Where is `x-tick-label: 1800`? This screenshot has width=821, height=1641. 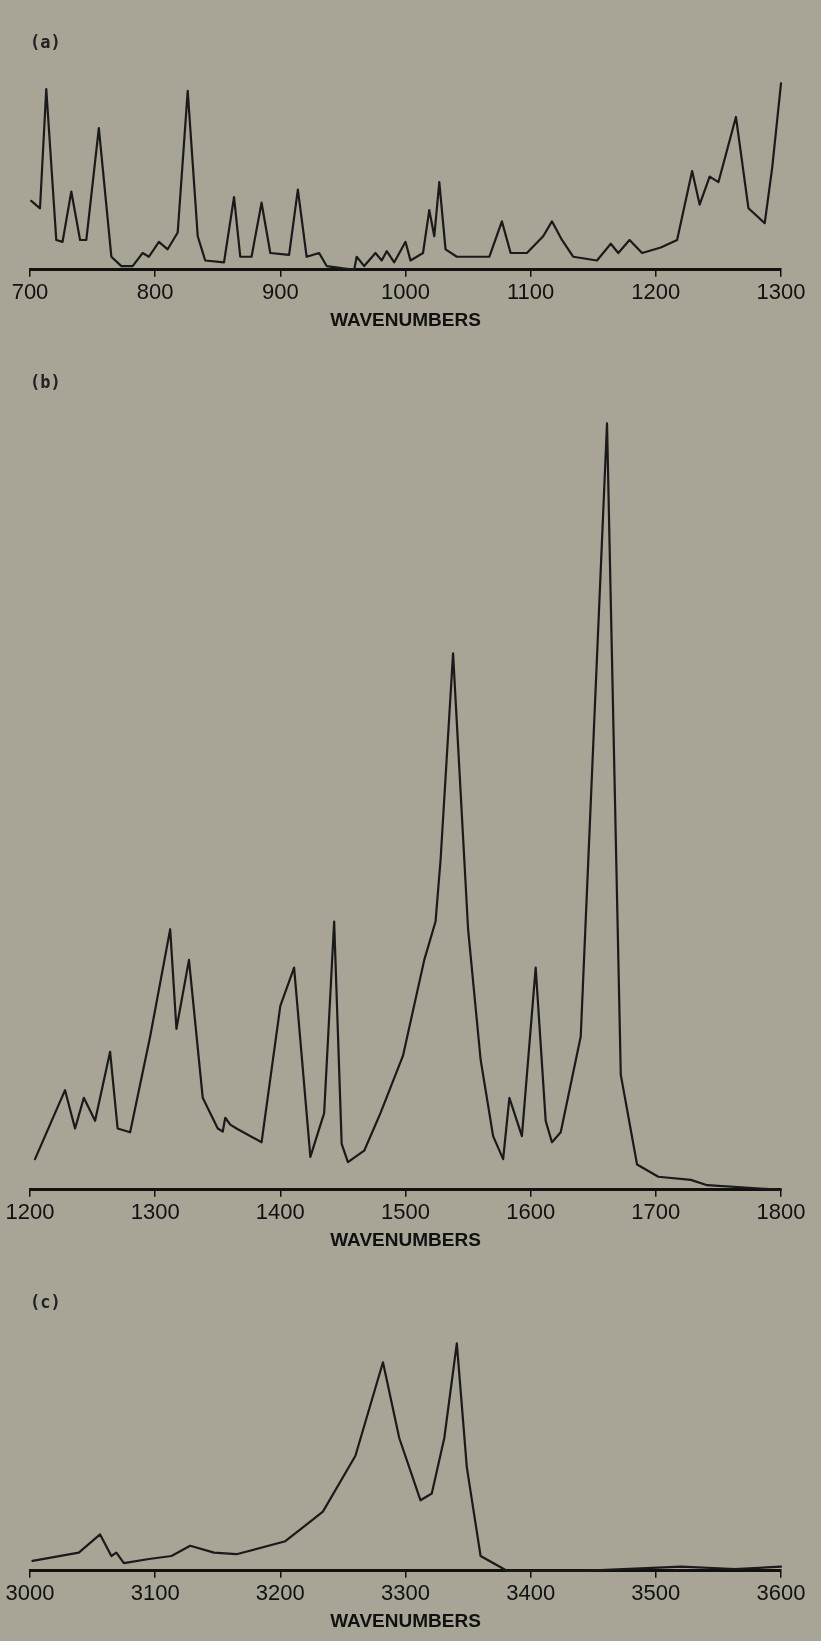 x-tick-label: 1800 is located at coordinates (781, 1212).